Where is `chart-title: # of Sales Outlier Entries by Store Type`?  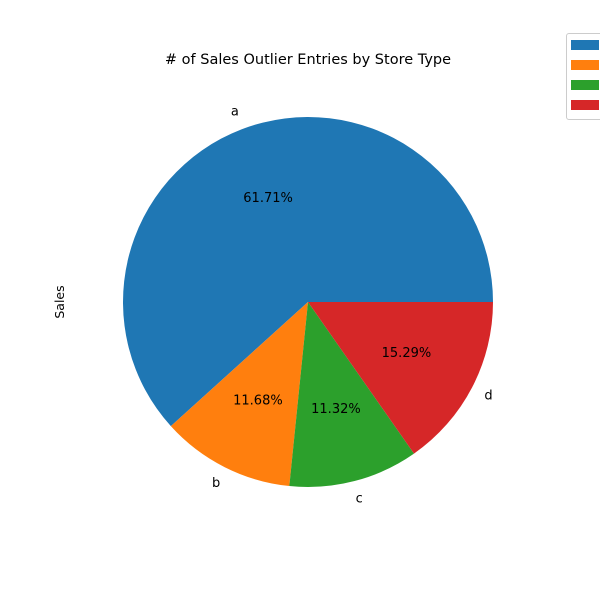
chart-title: # of Sales Outlier Entries by Store Type is located at coordinates (308, 60).